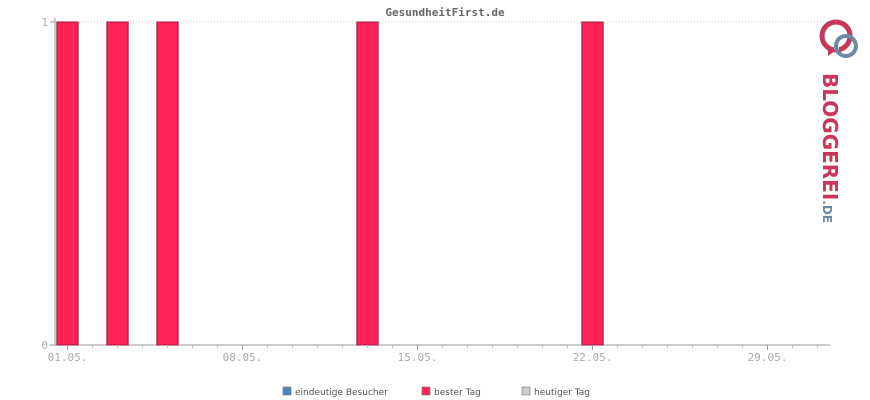 The height and width of the screenshot is (400, 870). I want to click on y-tick-label: 0, so click(44, 345).